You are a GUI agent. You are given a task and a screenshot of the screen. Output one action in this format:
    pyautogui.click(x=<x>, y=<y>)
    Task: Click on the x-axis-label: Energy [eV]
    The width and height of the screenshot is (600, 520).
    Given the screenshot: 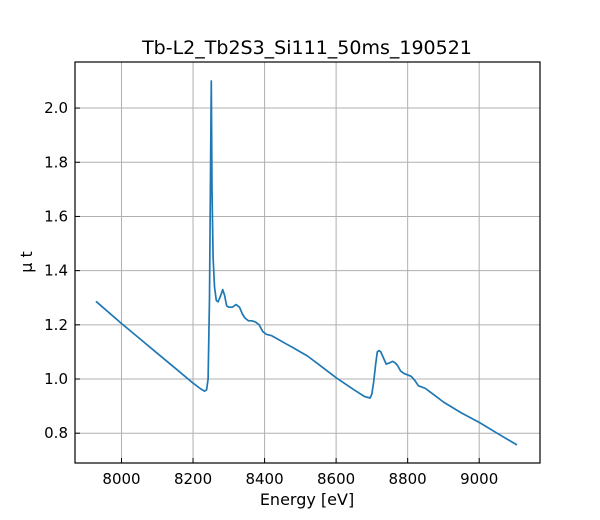 What is the action you would take?
    pyautogui.click(x=307, y=499)
    